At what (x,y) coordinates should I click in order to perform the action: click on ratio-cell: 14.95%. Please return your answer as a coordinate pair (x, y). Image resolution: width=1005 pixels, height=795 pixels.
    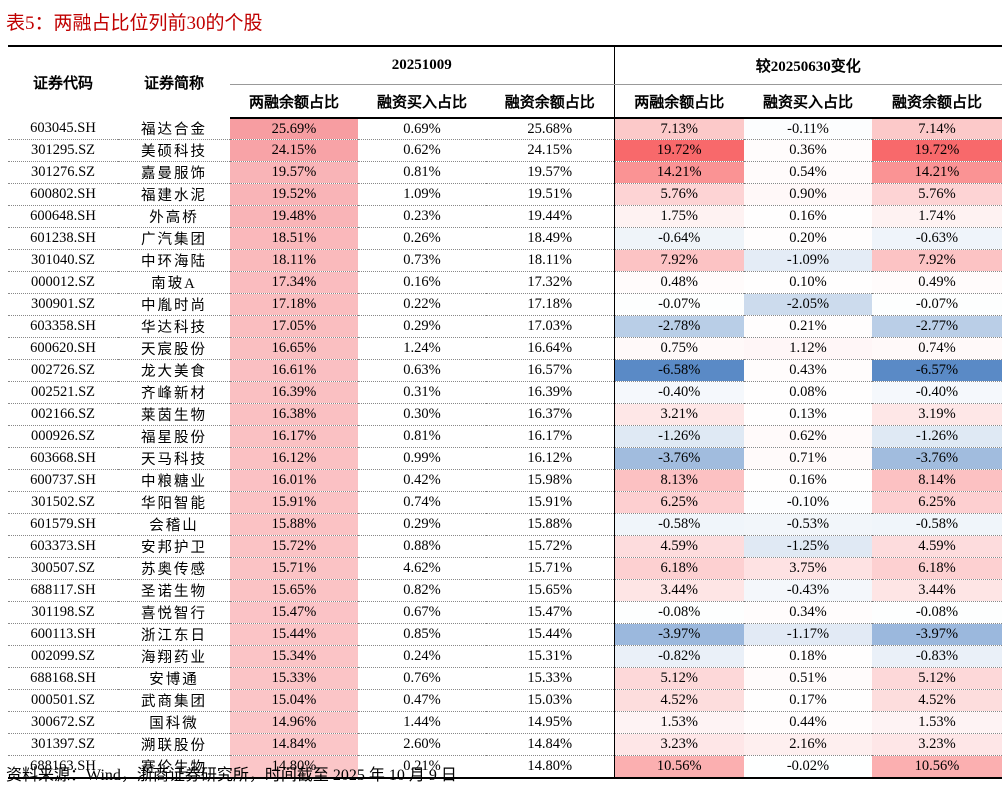
    Looking at the image, I should click on (550, 722).